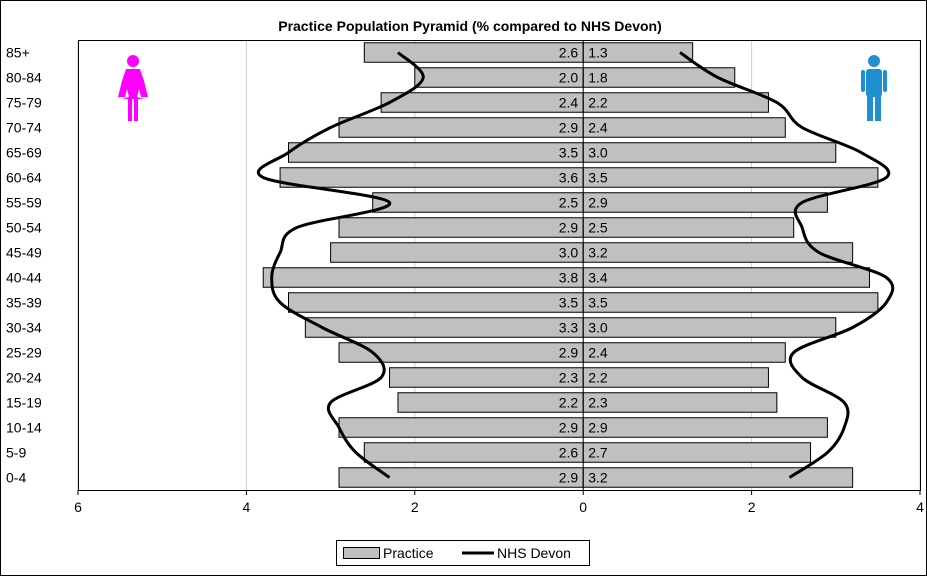 The image size is (927, 581). What do you see at coordinates (569, 403) in the screenshot?
I see `data-label-female-15-19: 2.2` at bounding box center [569, 403].